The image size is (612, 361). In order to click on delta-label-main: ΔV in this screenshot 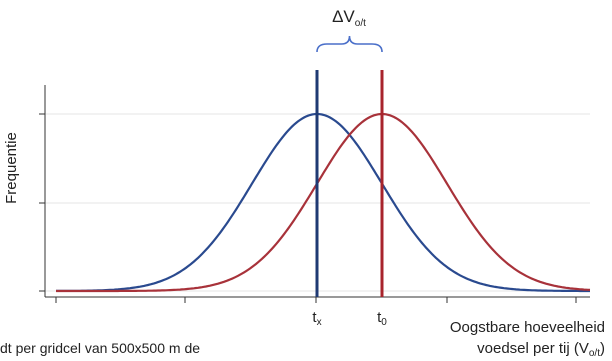, I will do `click(343, 16)`.